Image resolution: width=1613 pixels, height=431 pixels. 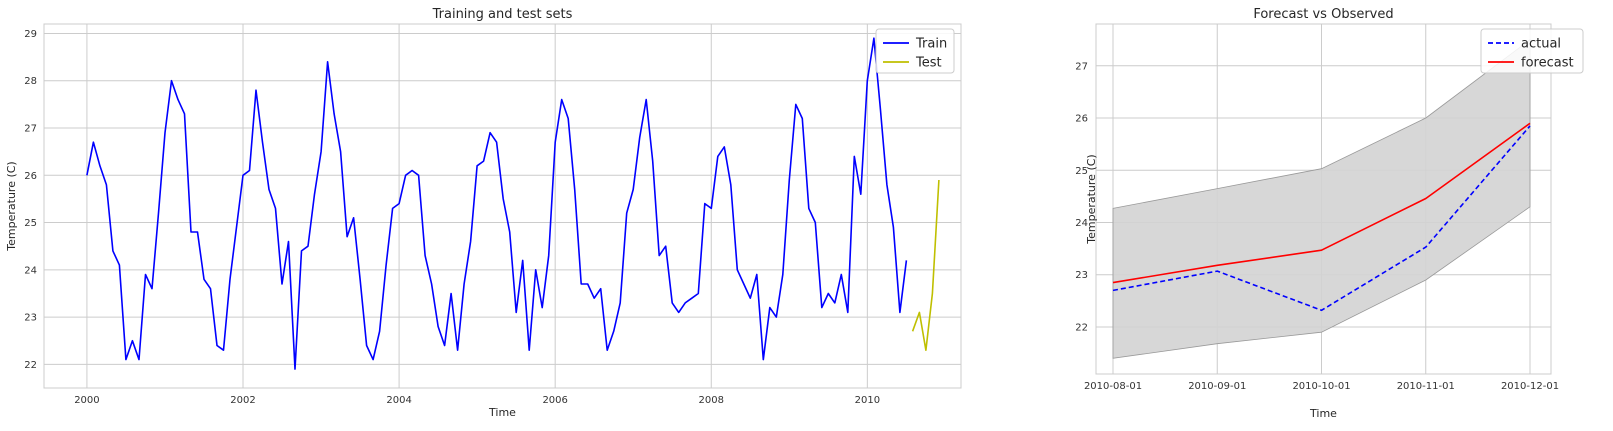 What do you see at coordinates (925, 265) in the screenshot?
I see `test-series-line` at bounding box center [925, 265].